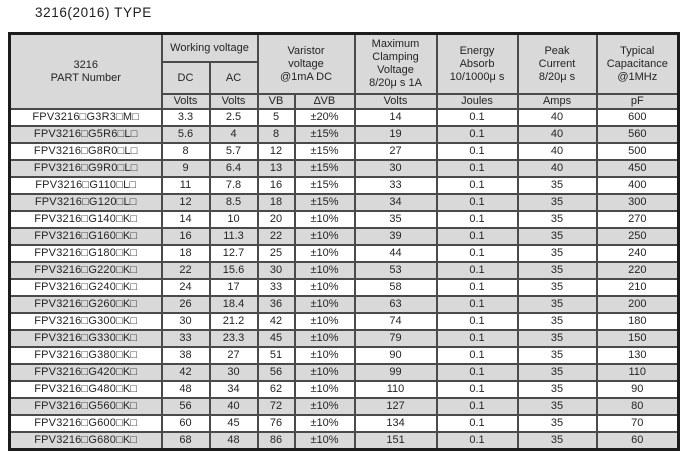  What do you see at coordinates (233, 101) in the screenshot?
I see `unit-ac-volts: Volts` at bounding box center [233, 101].